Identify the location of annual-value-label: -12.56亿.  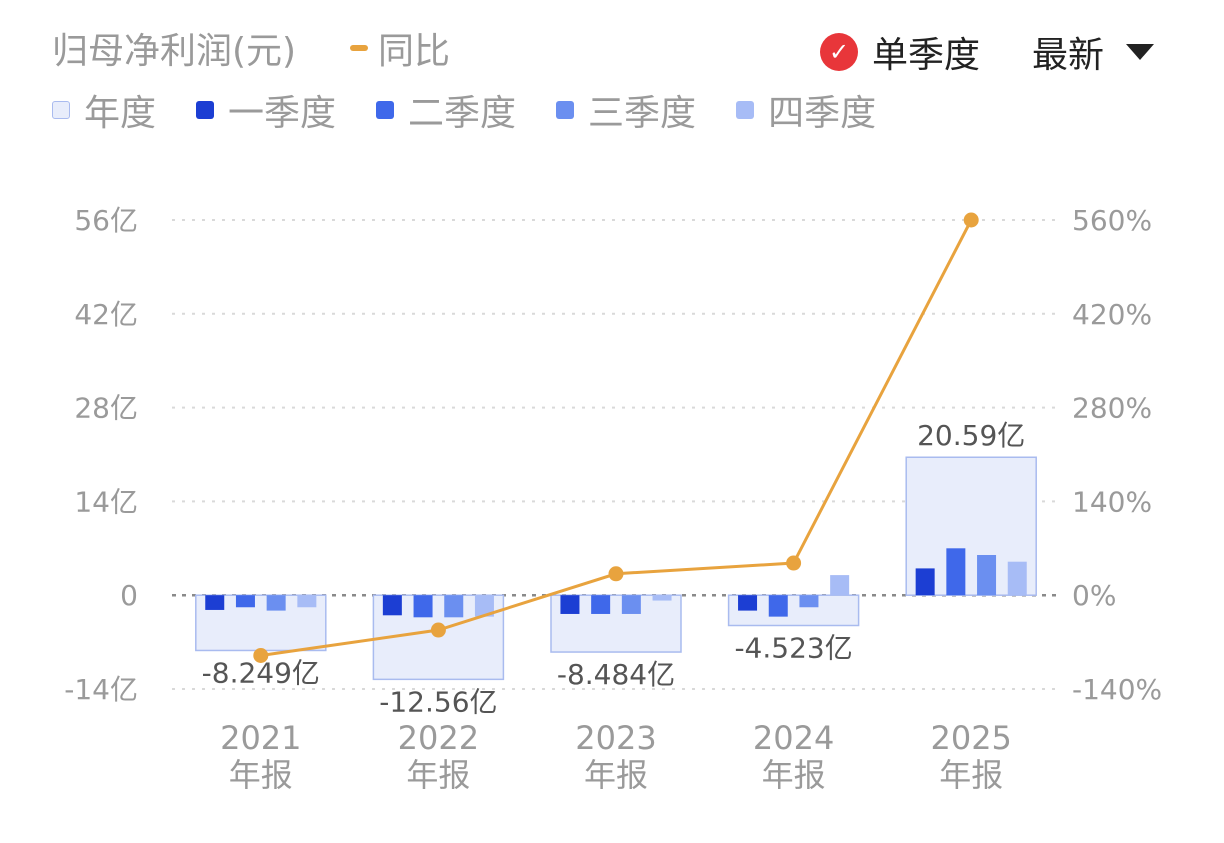
(438, 701).